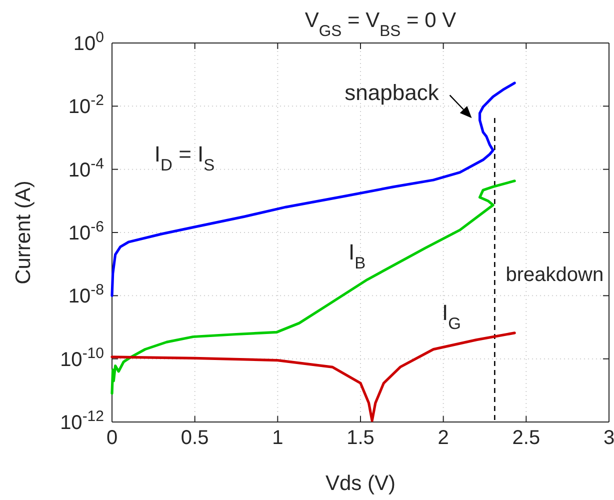  I want to click on x-tick-label: 1, so click(278, 438).